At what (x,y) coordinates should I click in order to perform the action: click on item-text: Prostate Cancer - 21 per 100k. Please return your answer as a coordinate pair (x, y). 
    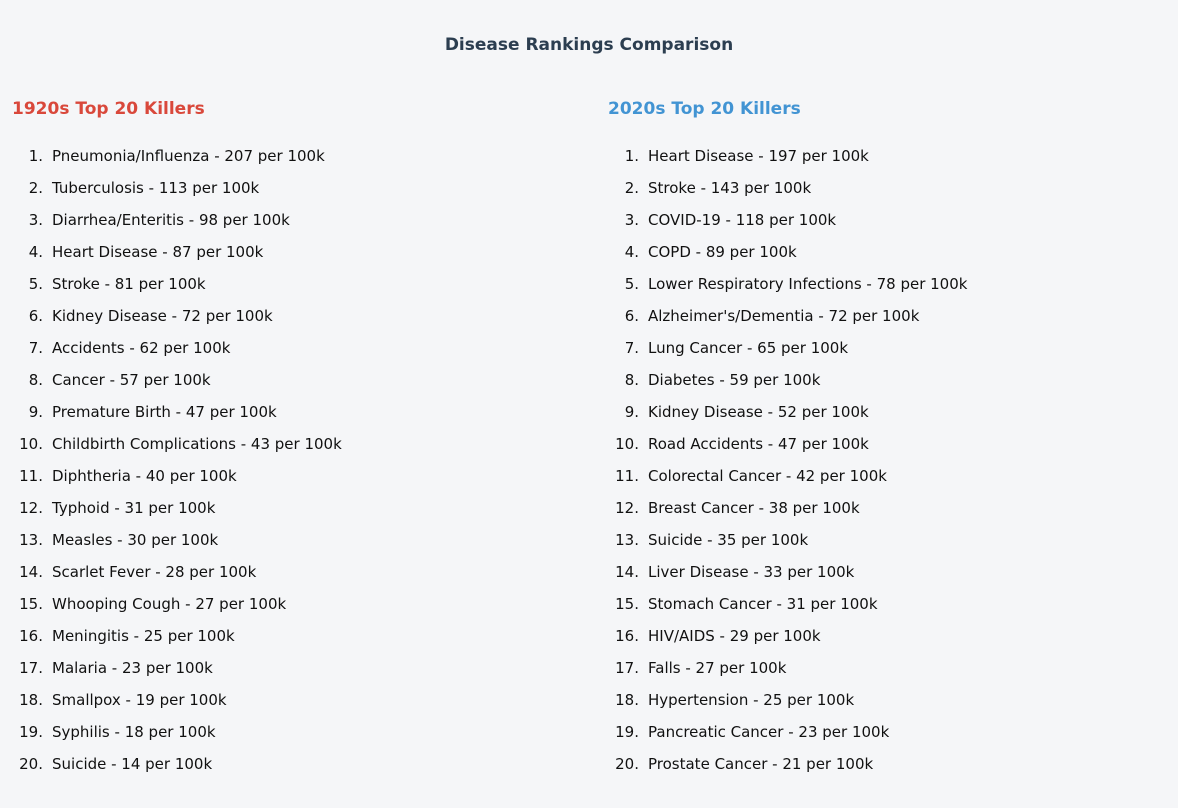
    Looking at the image, I should click on (761, 764).